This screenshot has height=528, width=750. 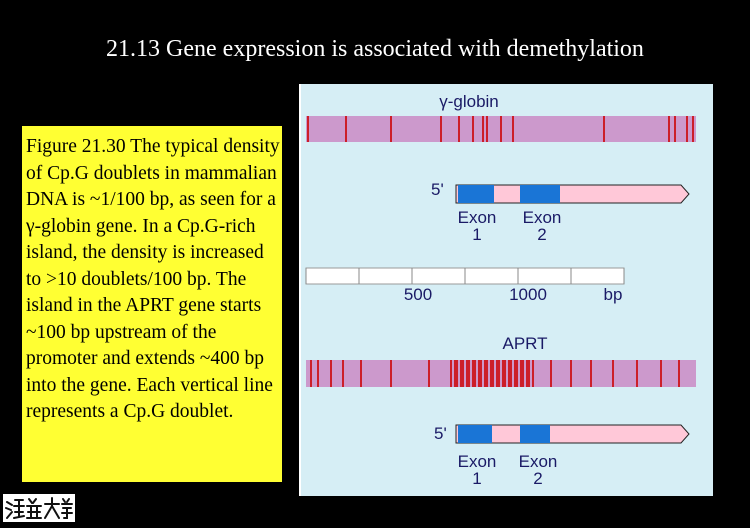 I want to click on scale-label-500: 500, so click(x=418, y=294).